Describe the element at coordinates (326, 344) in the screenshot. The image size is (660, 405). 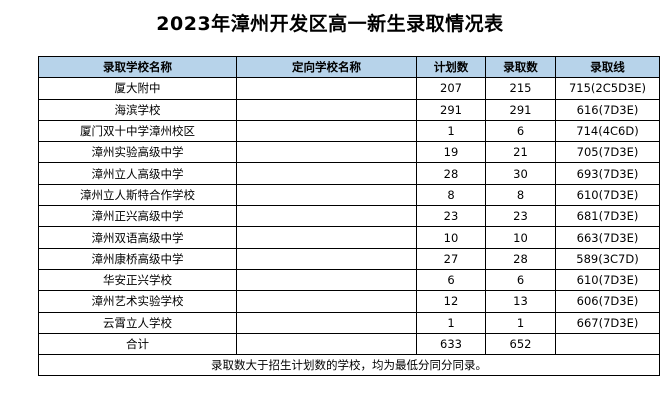
I see `total-target` at that location.